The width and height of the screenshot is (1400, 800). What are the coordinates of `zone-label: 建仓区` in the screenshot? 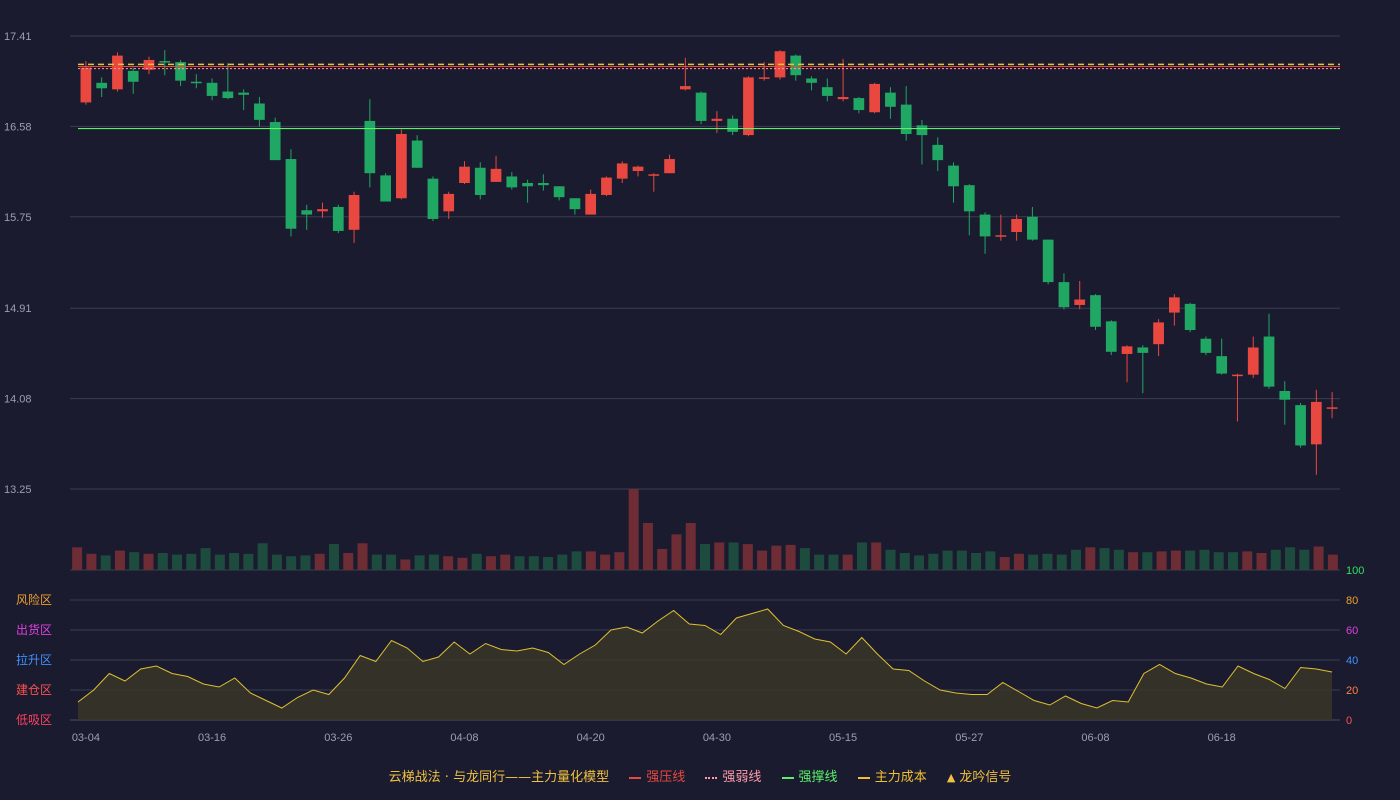 It's located at (34, 690).